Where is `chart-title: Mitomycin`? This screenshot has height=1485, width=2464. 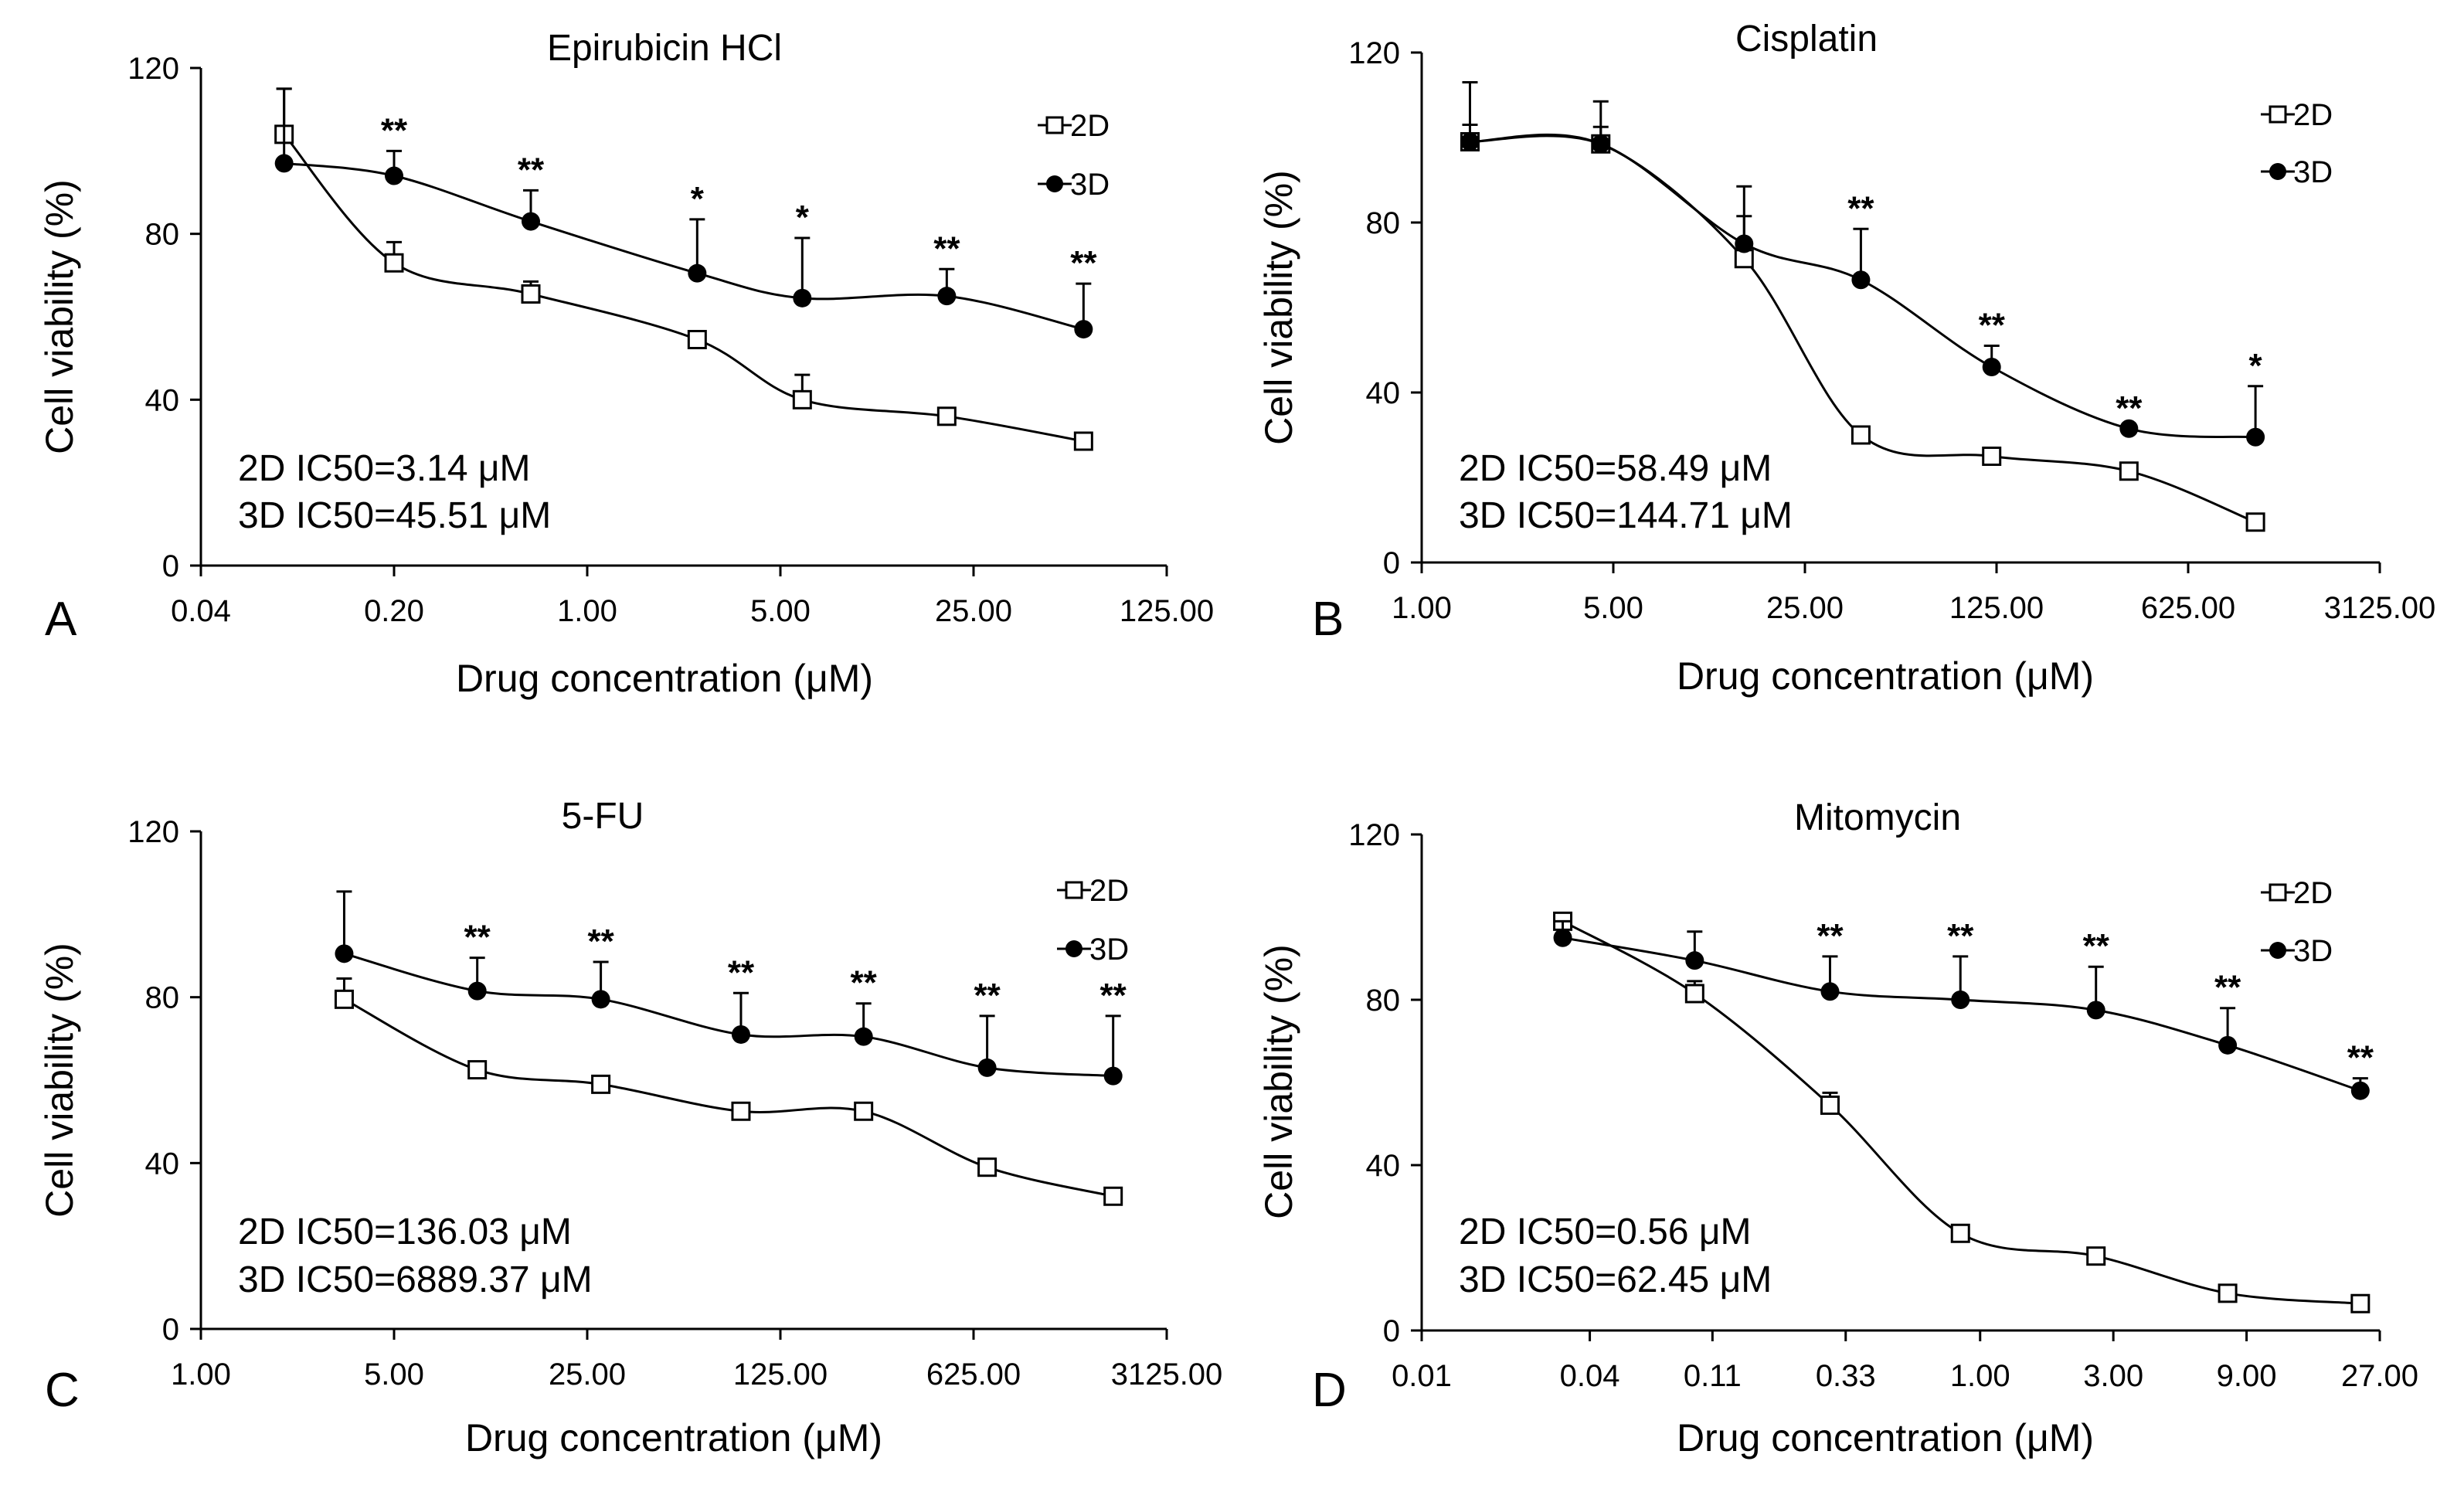 chart-title: Mitomycin is located at coordinates (1877, 817).